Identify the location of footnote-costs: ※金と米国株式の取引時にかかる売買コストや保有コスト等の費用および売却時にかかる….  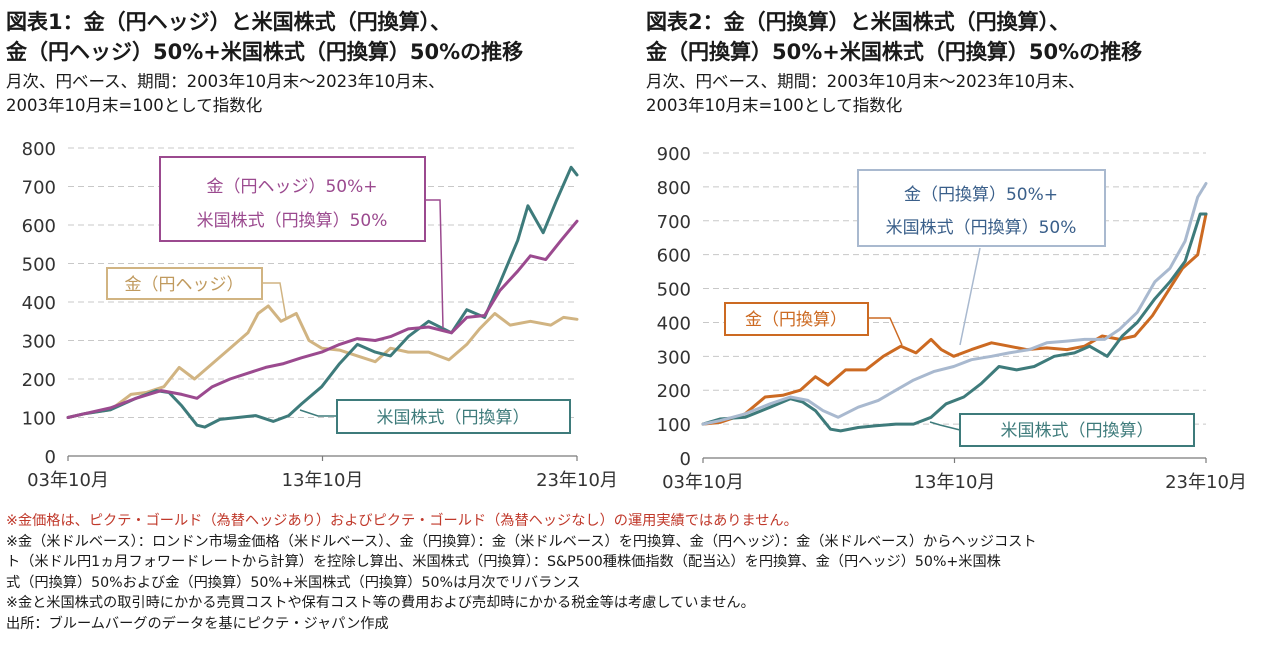
(380, 603).